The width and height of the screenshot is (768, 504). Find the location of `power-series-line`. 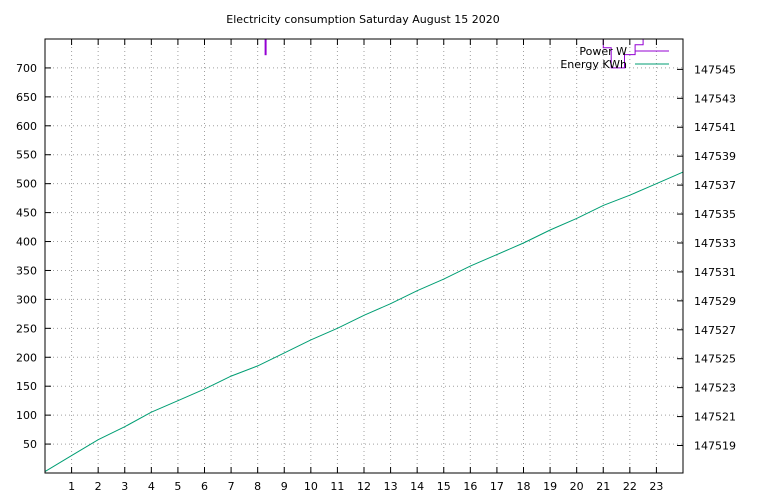

power-series-line is located at coordinates (623, 54).